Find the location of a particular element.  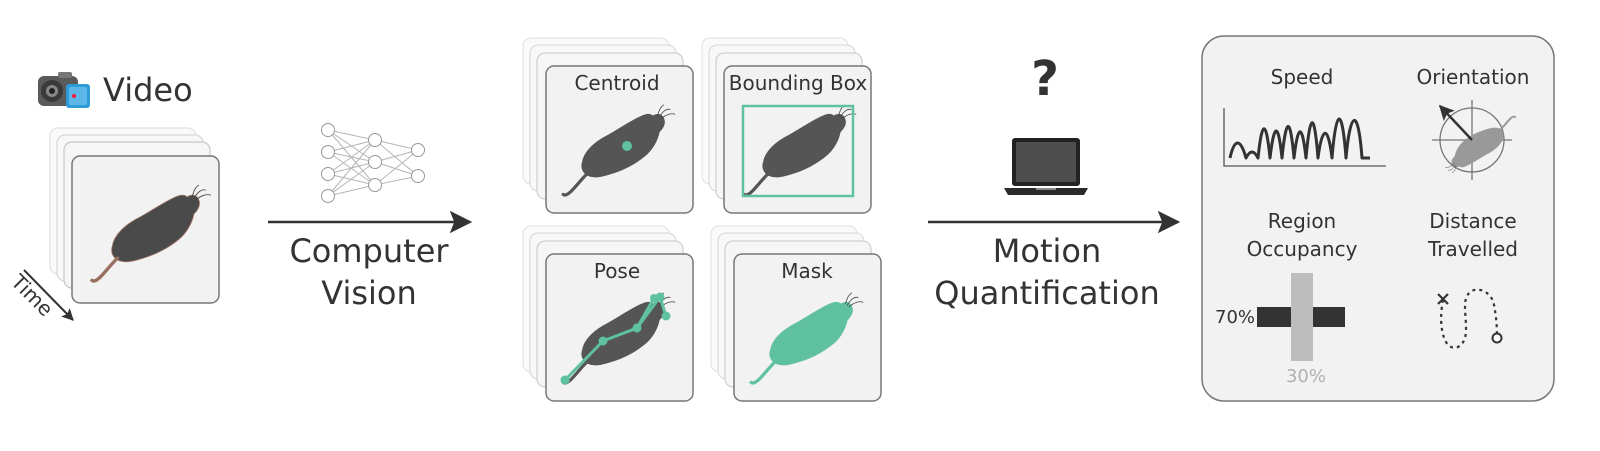

question-mark: ? is located at coordinates (1045, 79).